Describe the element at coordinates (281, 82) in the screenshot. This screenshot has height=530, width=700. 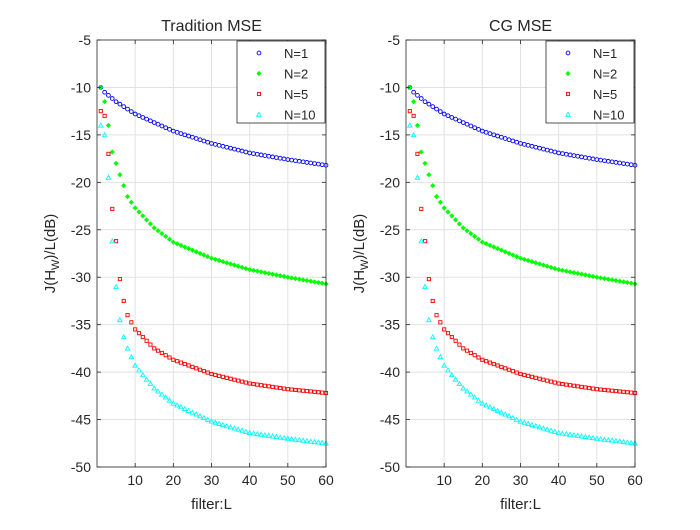
I see `legend: N=1 N=2 N=5 N=10` at that location.